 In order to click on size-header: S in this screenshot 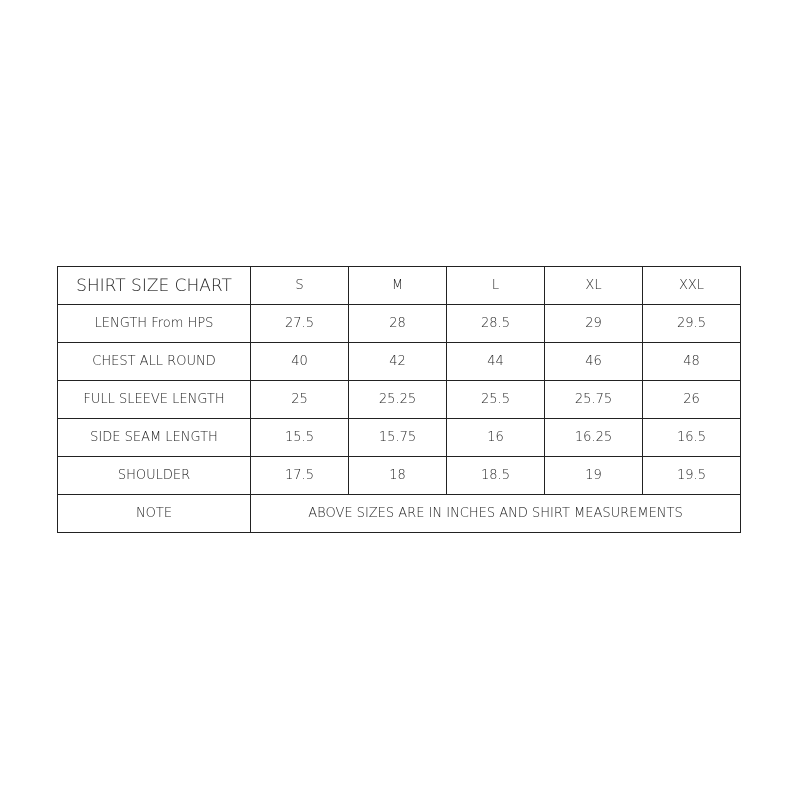, I will do `click(299, 285)`.